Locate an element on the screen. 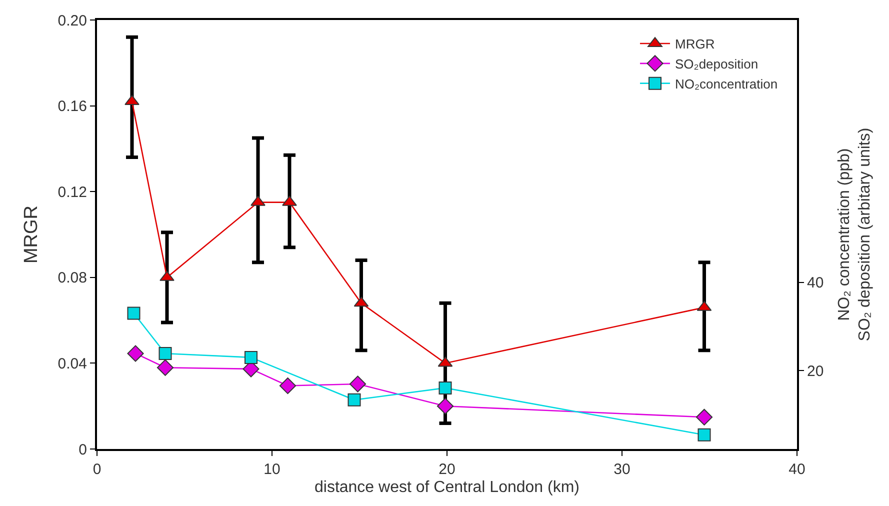 This screenshot has width=889, height=506. legend-label: SO₂deposition is located at coordinates (716, 64).